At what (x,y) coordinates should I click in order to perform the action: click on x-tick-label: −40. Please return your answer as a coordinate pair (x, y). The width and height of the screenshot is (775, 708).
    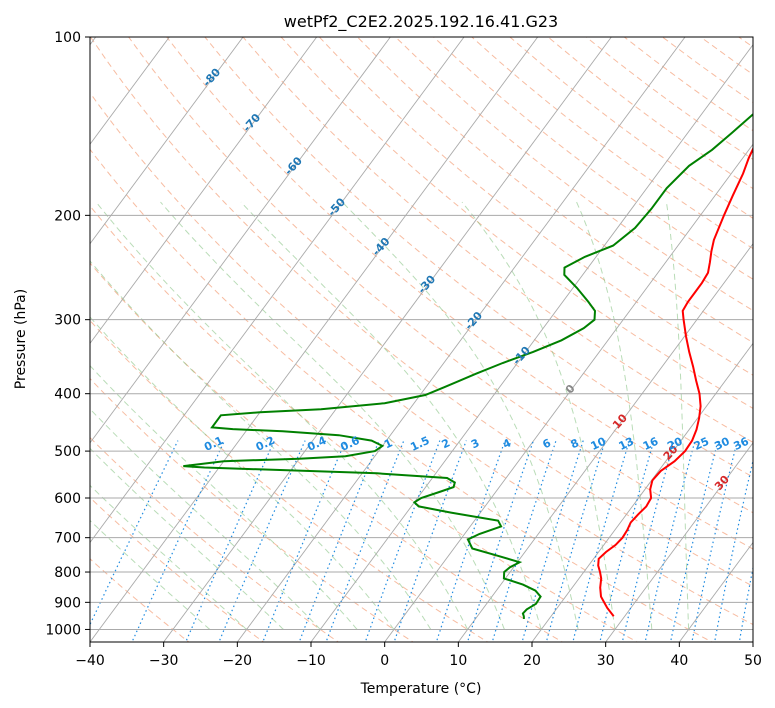
    Looking at the image, I should click on (90, 661).